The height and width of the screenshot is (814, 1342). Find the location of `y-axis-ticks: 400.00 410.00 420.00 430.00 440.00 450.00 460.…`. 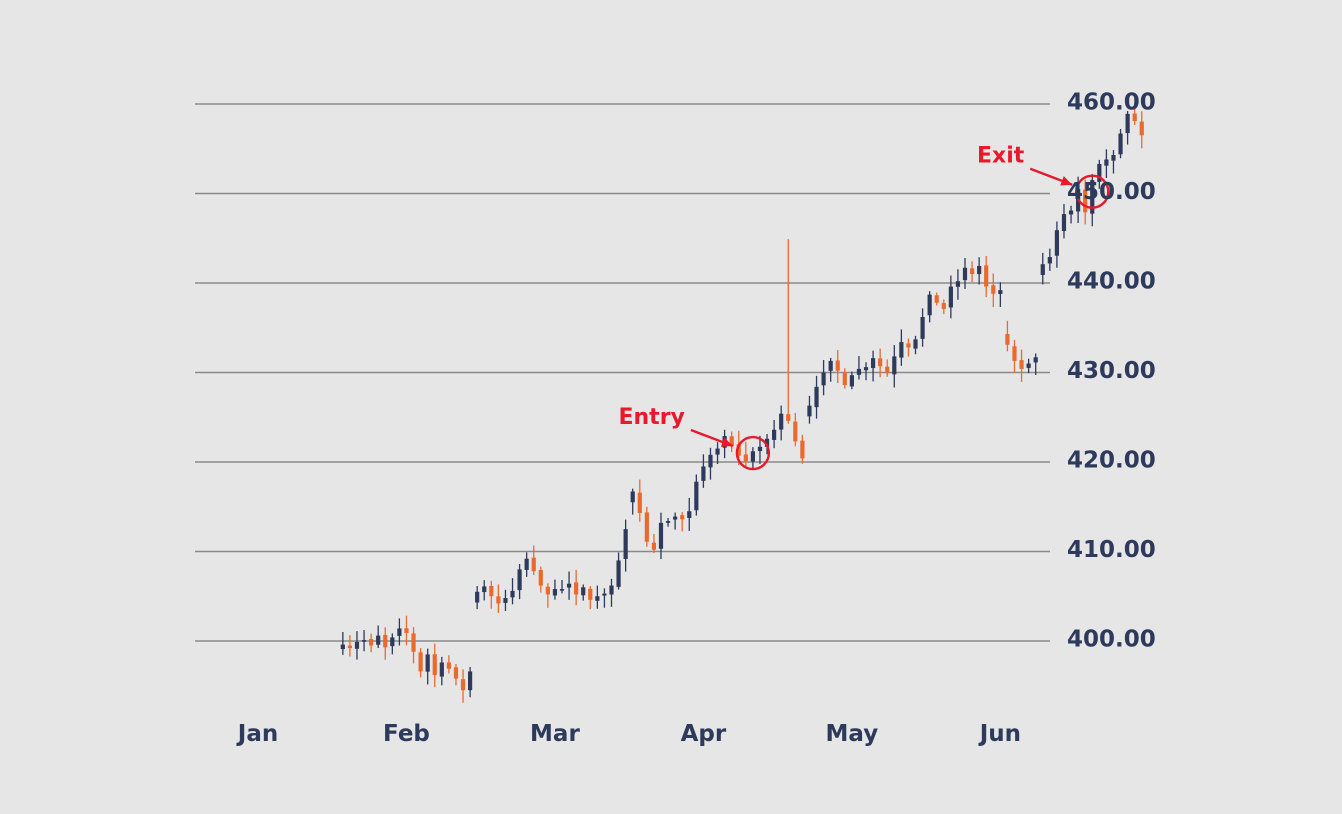

y-axis-ticks: 400.00 410.00 420.00 430.00 440.00 450.00 460.… is located at coordinates (1111, 371).